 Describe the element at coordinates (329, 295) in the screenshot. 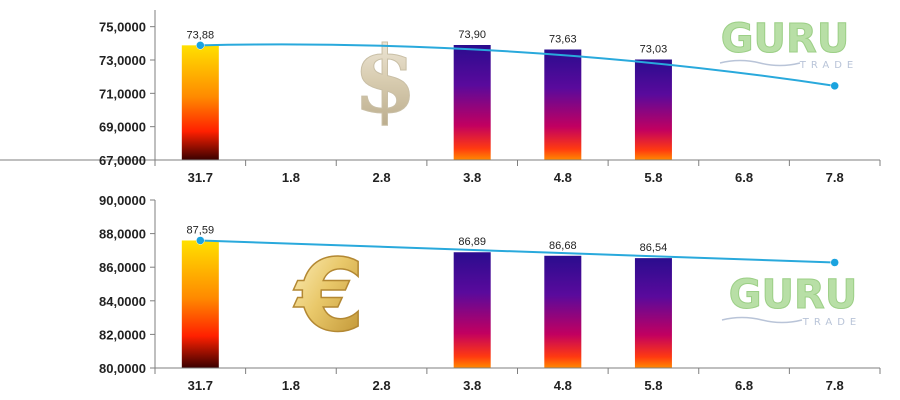

I see `euro-sign-icon: €` at that location.